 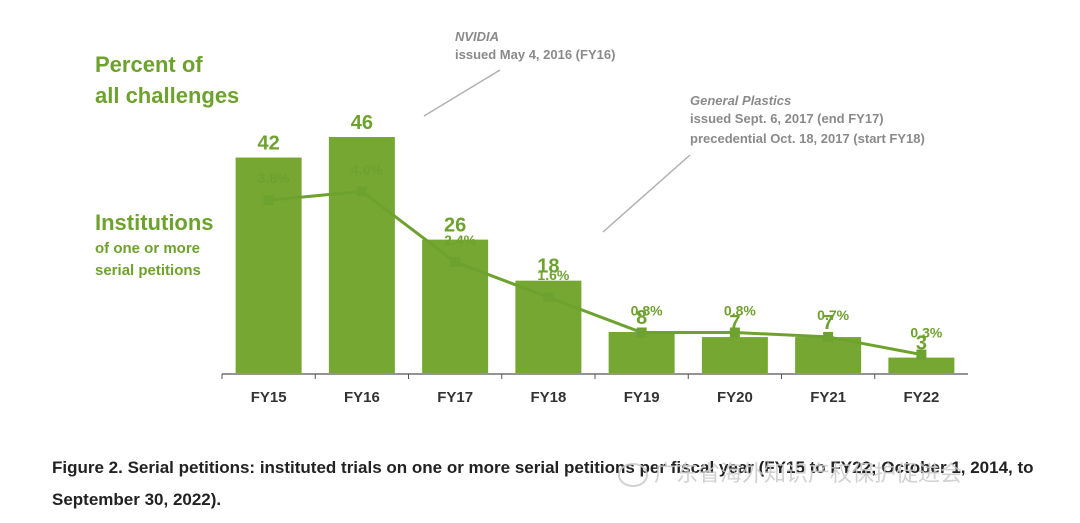 I want to click on wechat-icon, so click(x=633, y=475).